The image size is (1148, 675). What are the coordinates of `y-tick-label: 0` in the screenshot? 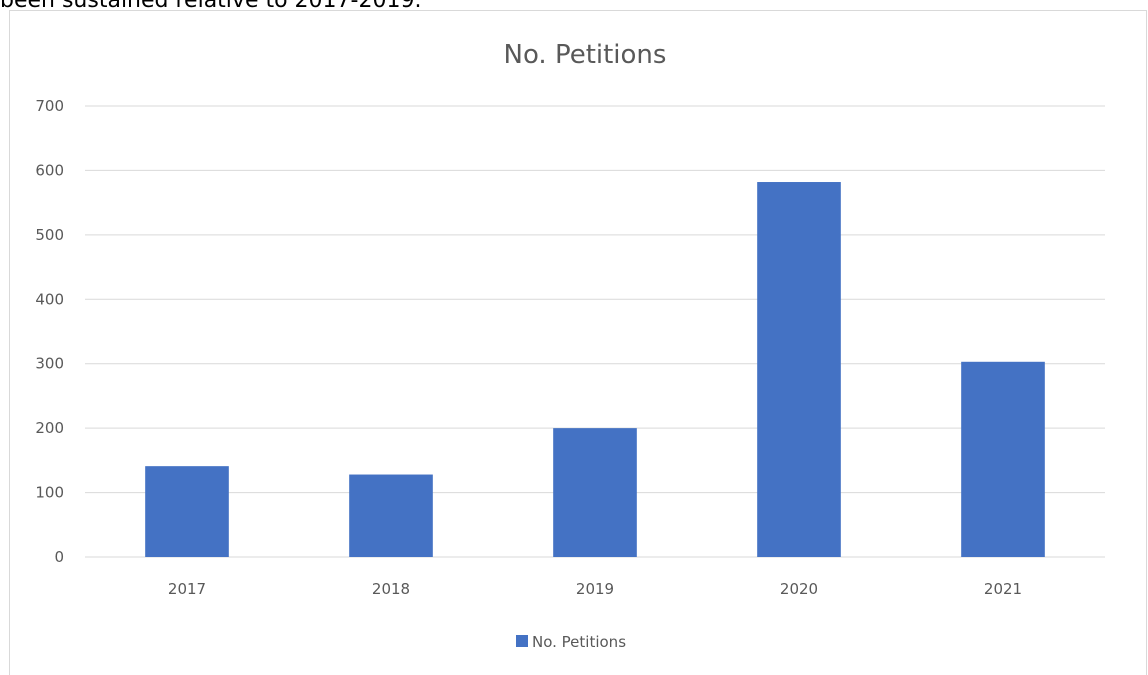 It's located at (59, 557).